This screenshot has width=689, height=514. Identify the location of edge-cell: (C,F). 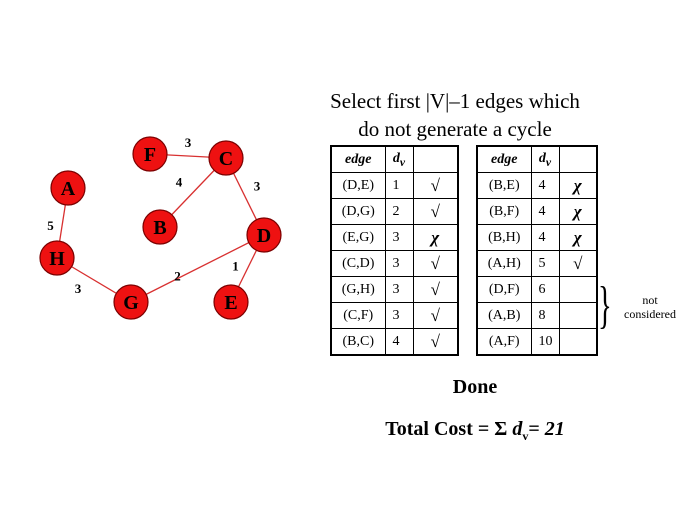
(358, 315).